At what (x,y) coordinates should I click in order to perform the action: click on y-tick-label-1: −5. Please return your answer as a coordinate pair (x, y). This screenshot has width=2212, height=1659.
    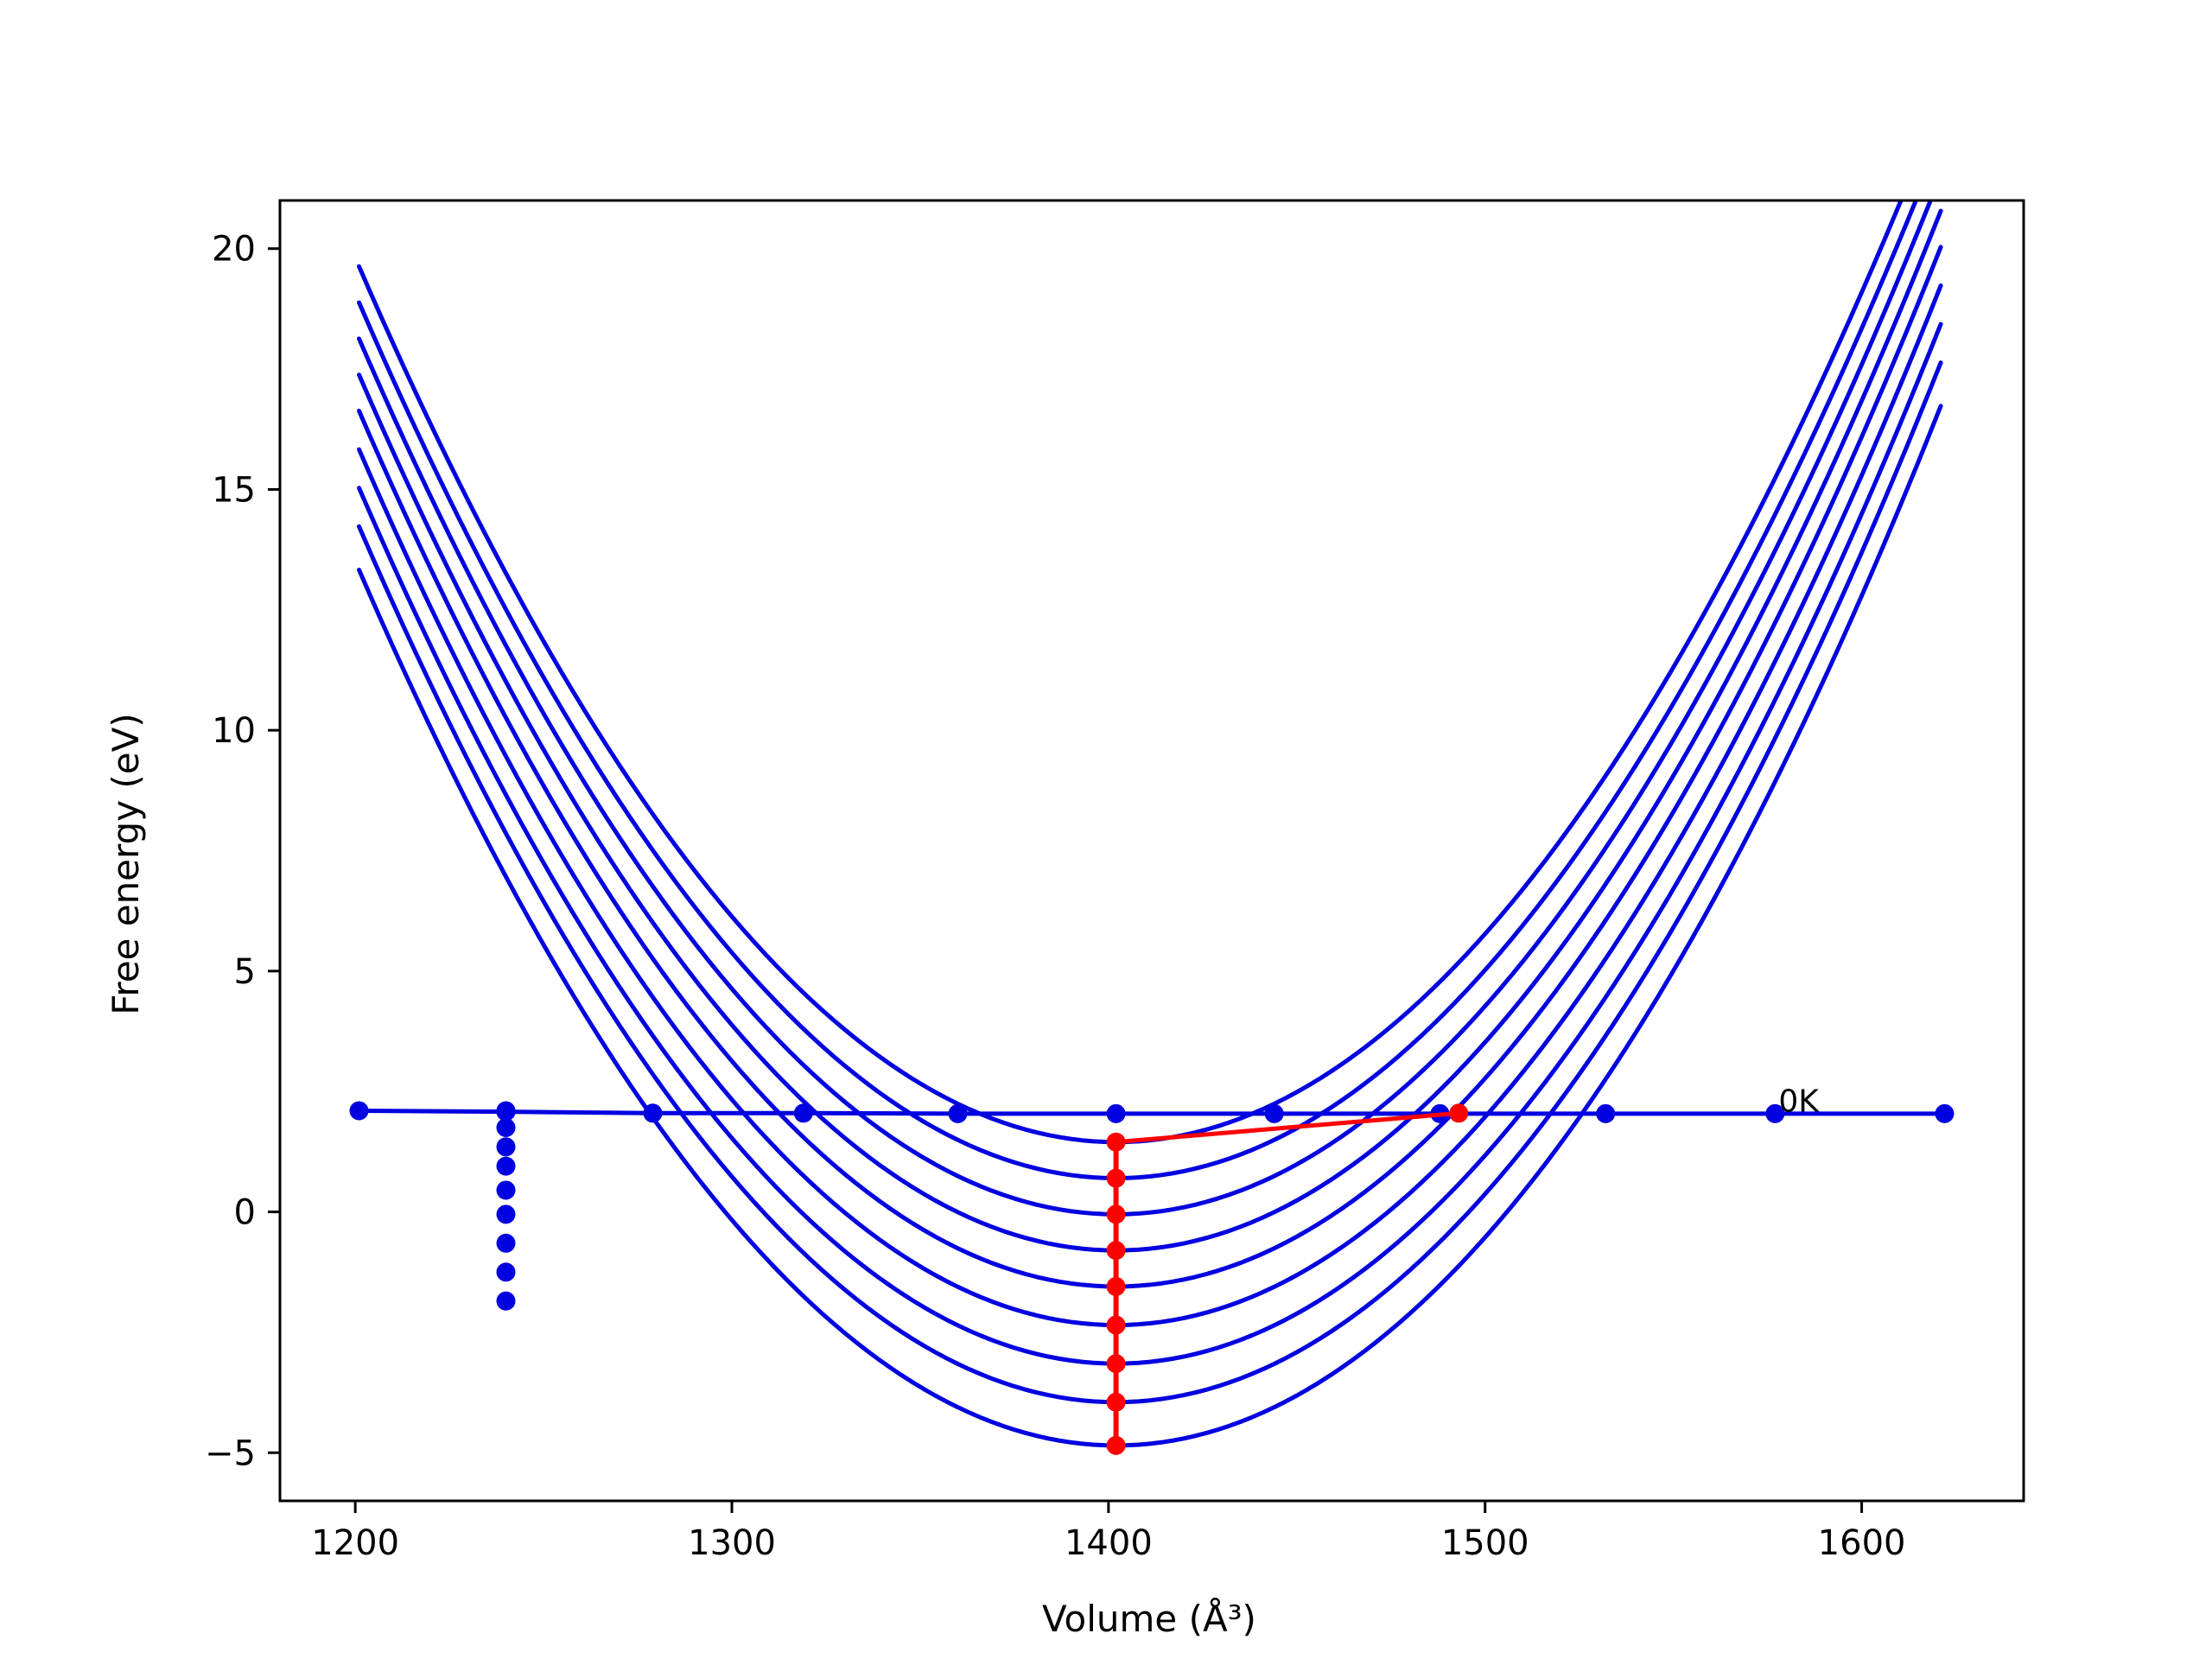
    Looking at the image, I should click on (231, 1453).